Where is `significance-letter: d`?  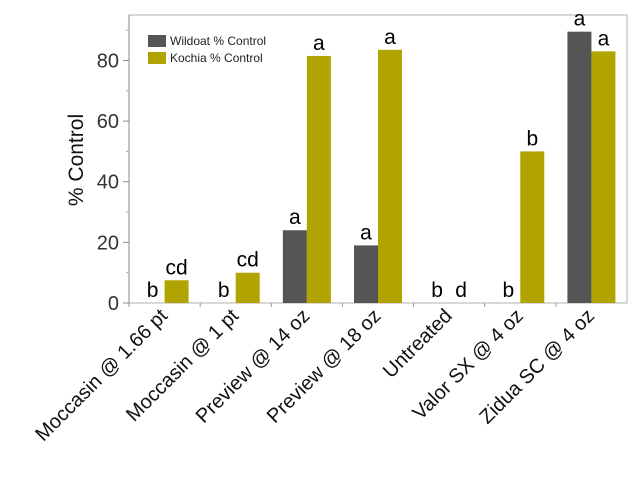 significance-letter: d is located at coordinates (461, 290).